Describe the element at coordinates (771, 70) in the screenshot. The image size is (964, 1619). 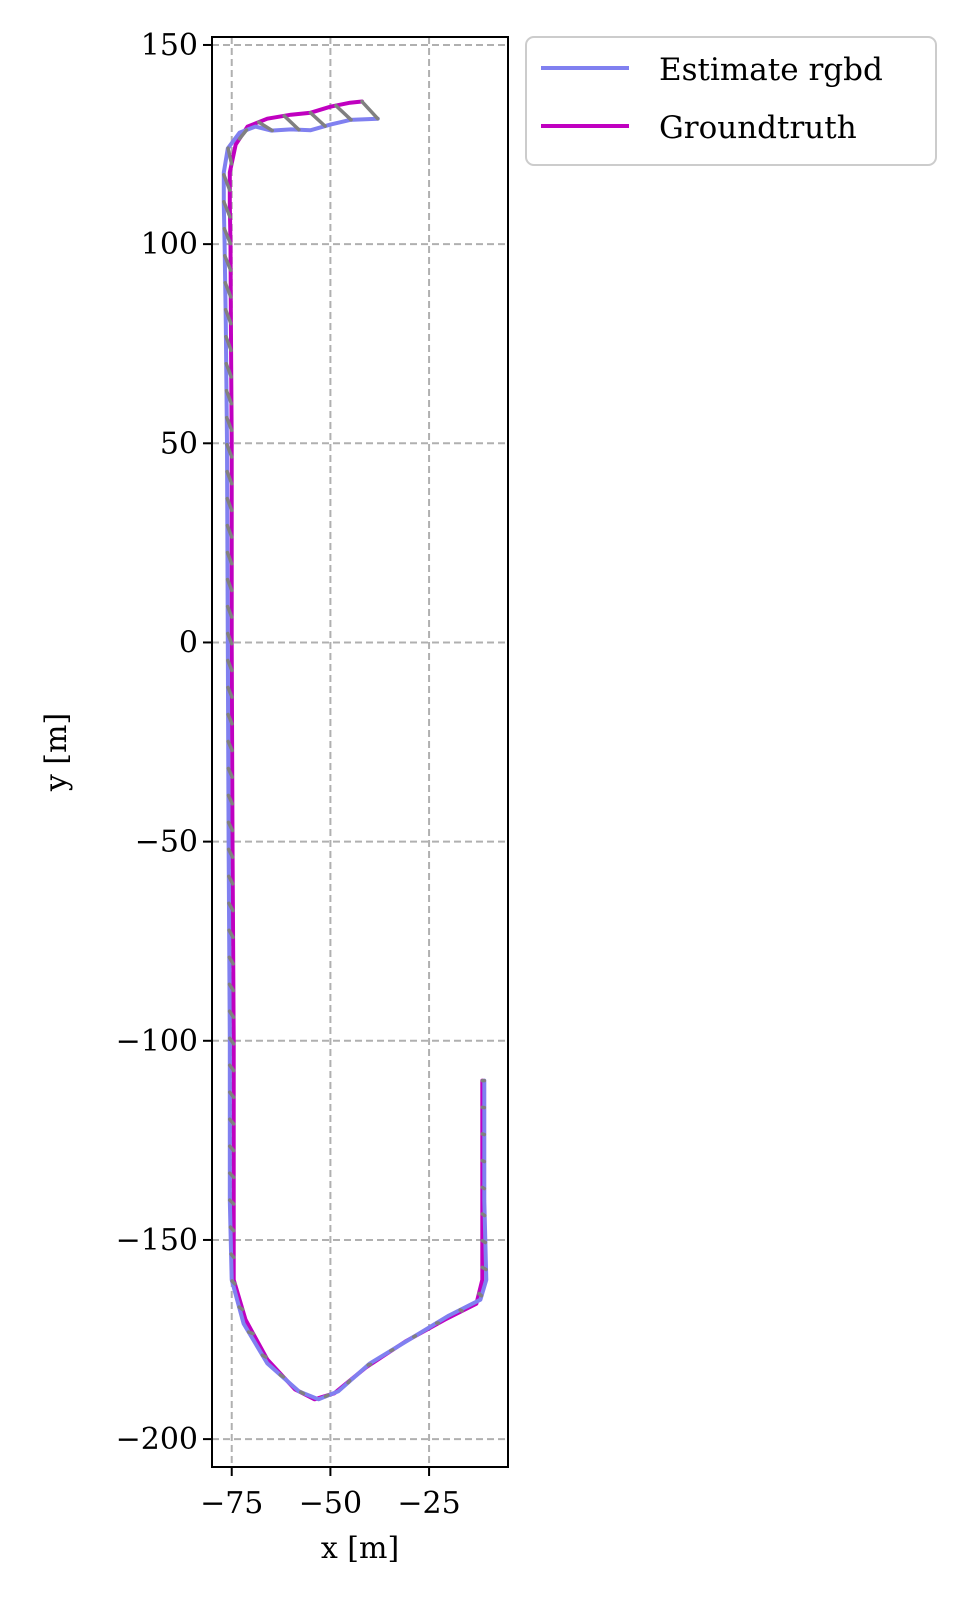
I see `legend-label-estimate: Estimate rgbd` at that location.